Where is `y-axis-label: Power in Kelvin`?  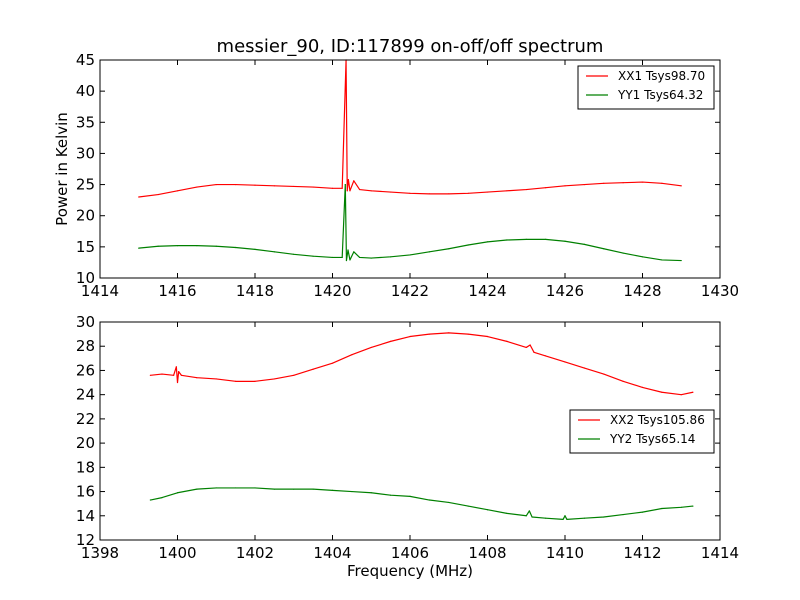
y-axis-label: Power in Kelvin is located at coordinates (62, 169).